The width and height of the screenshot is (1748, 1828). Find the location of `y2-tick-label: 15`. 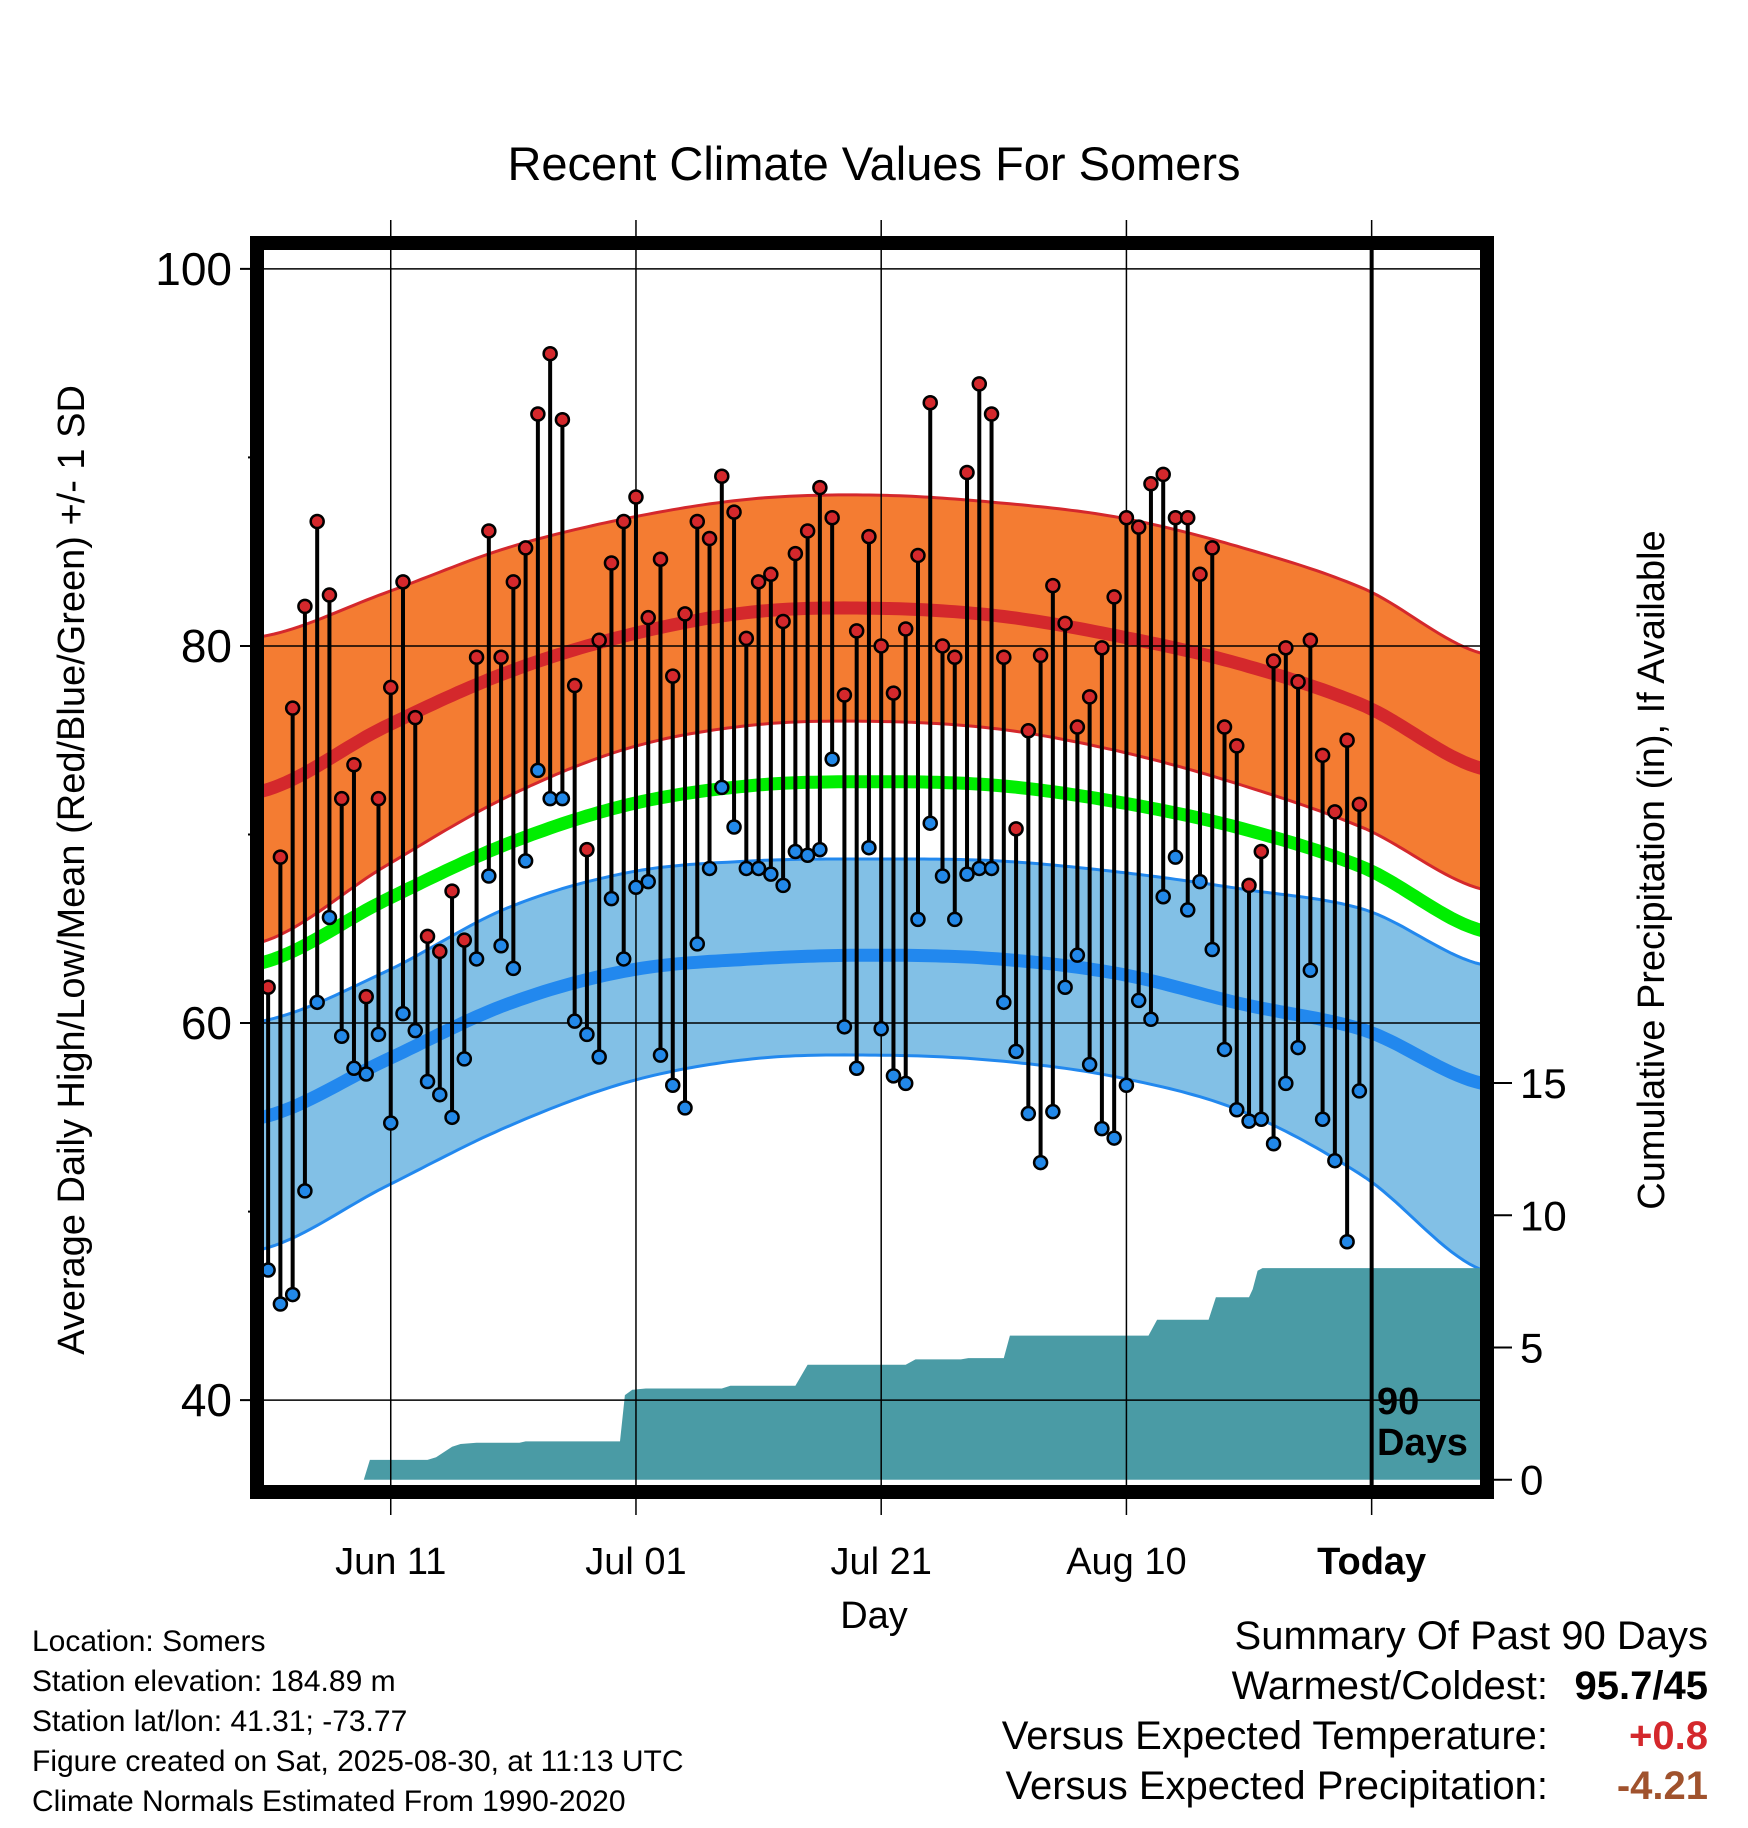

y2-tick-label: 15 is located at coordinates (1543, 1083).